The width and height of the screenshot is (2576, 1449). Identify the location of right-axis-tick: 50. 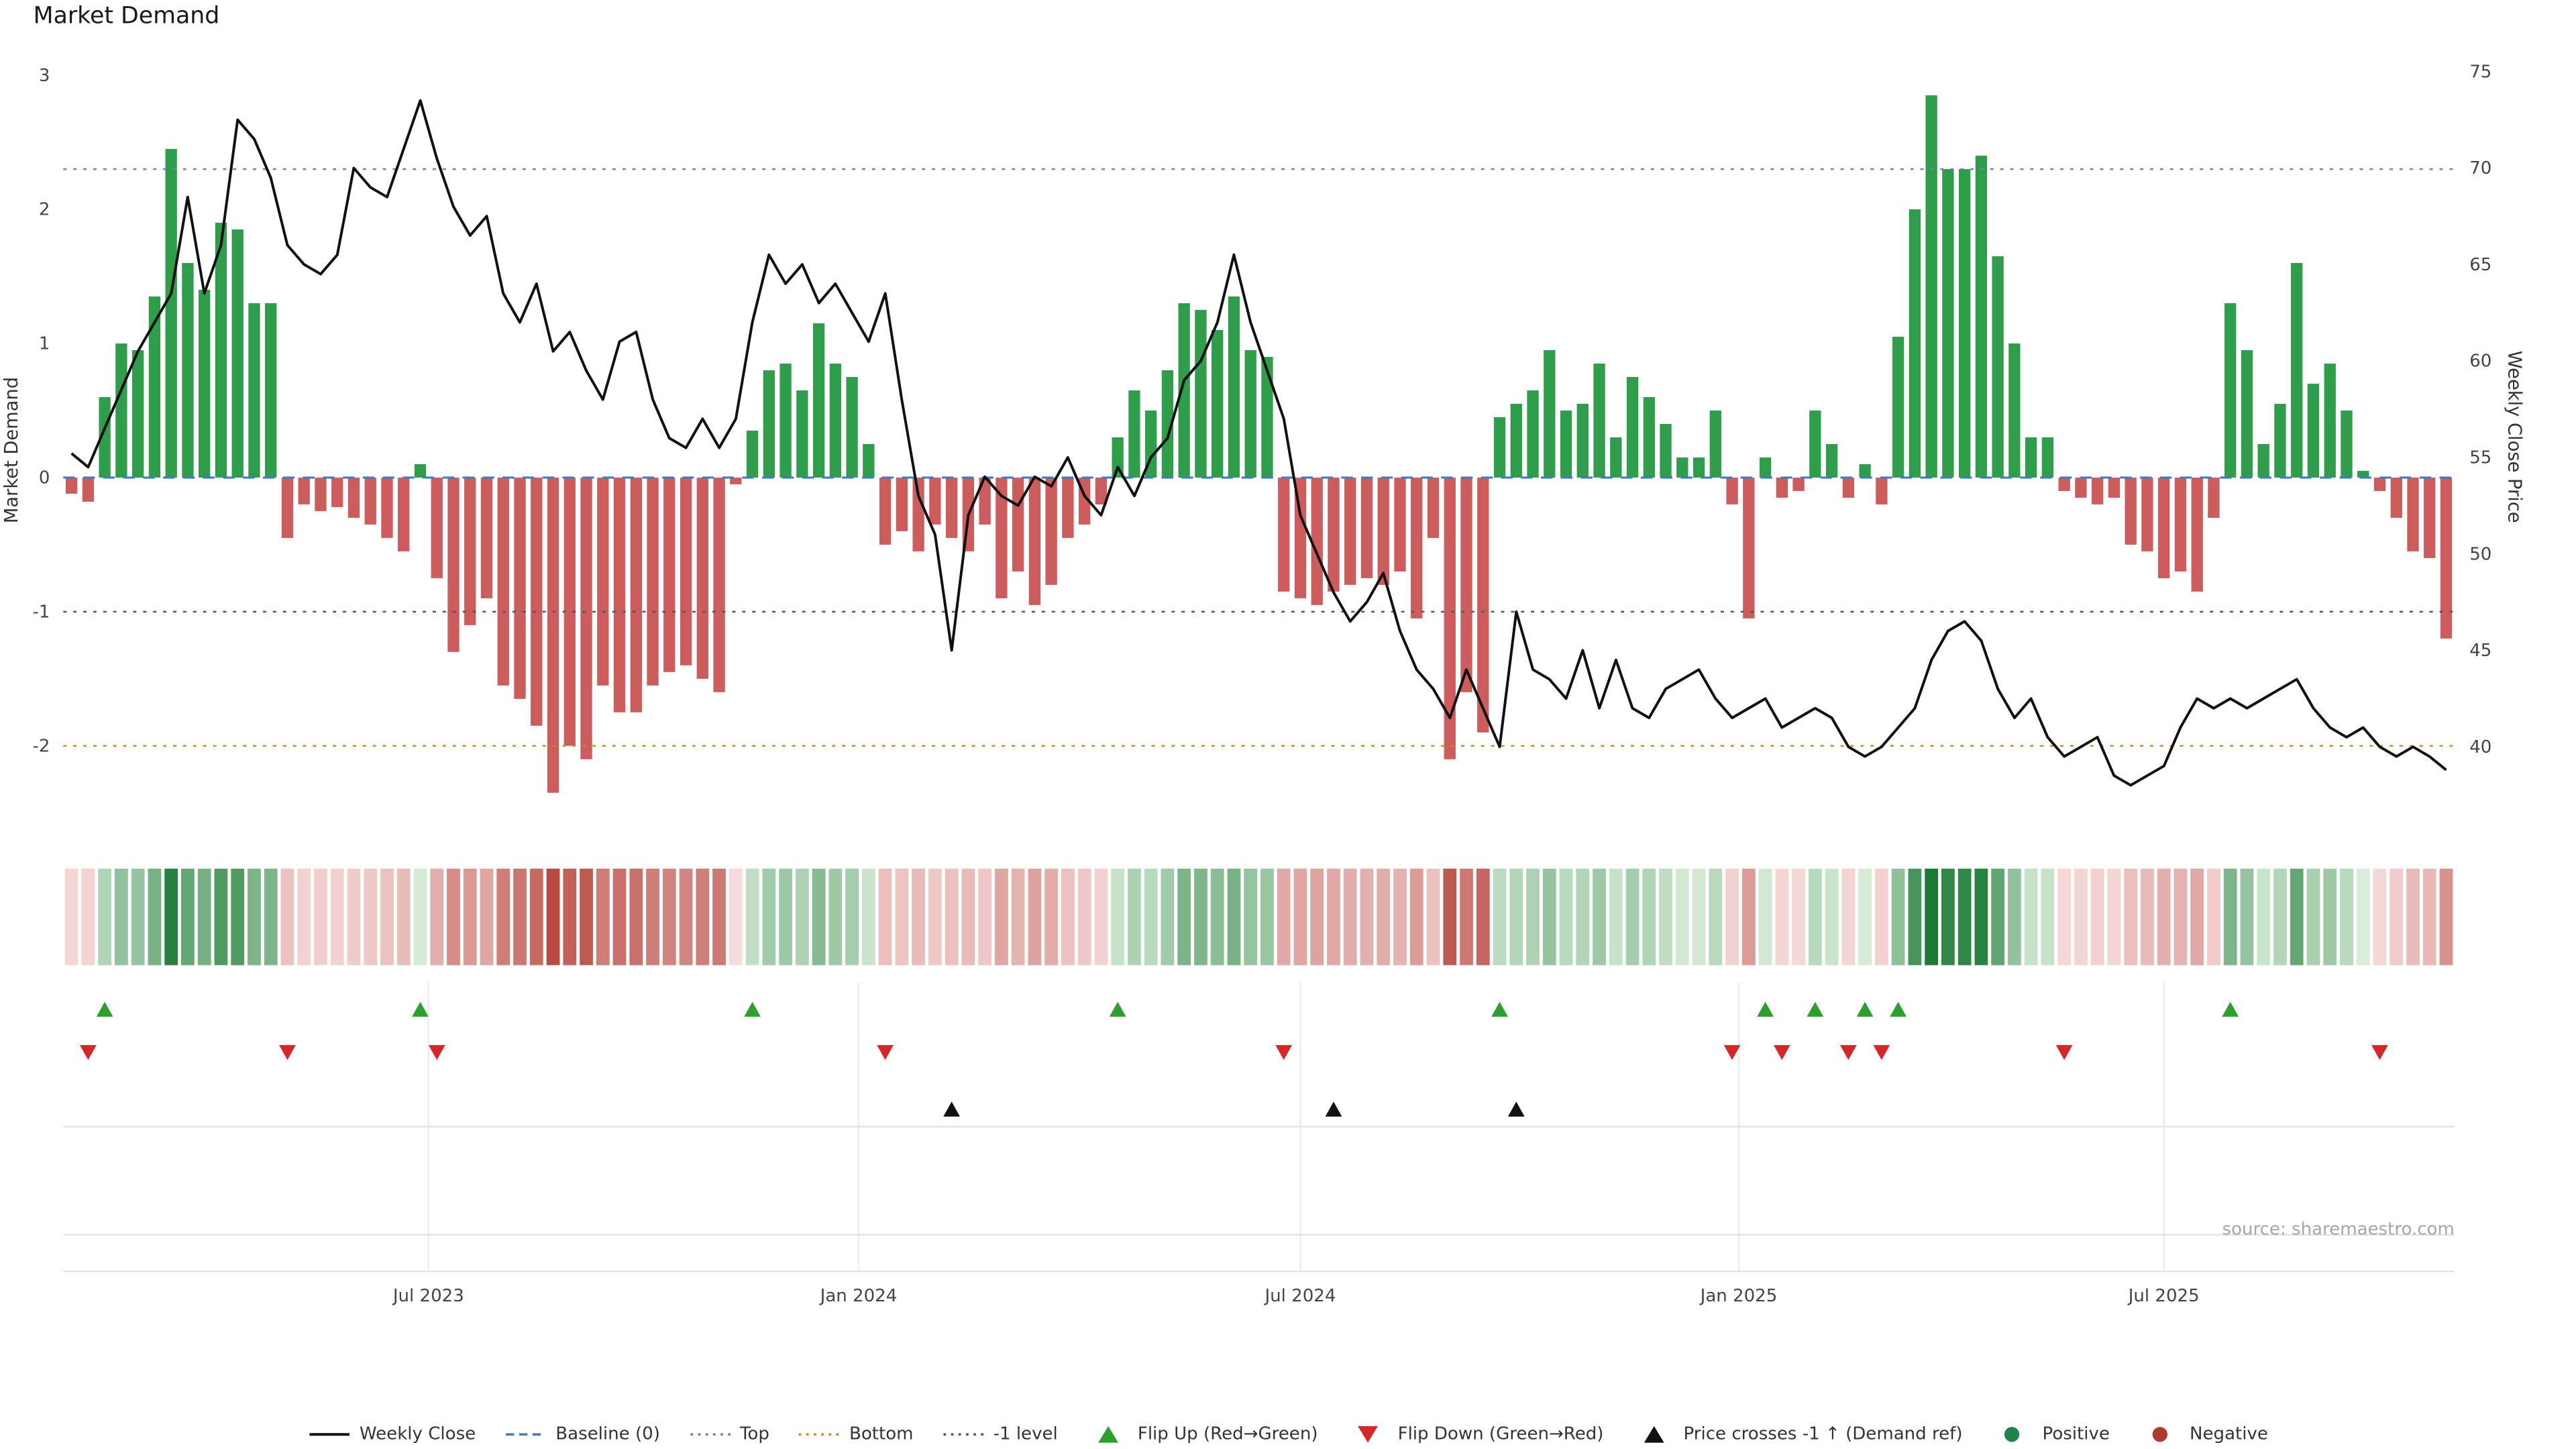
(2480, 554).